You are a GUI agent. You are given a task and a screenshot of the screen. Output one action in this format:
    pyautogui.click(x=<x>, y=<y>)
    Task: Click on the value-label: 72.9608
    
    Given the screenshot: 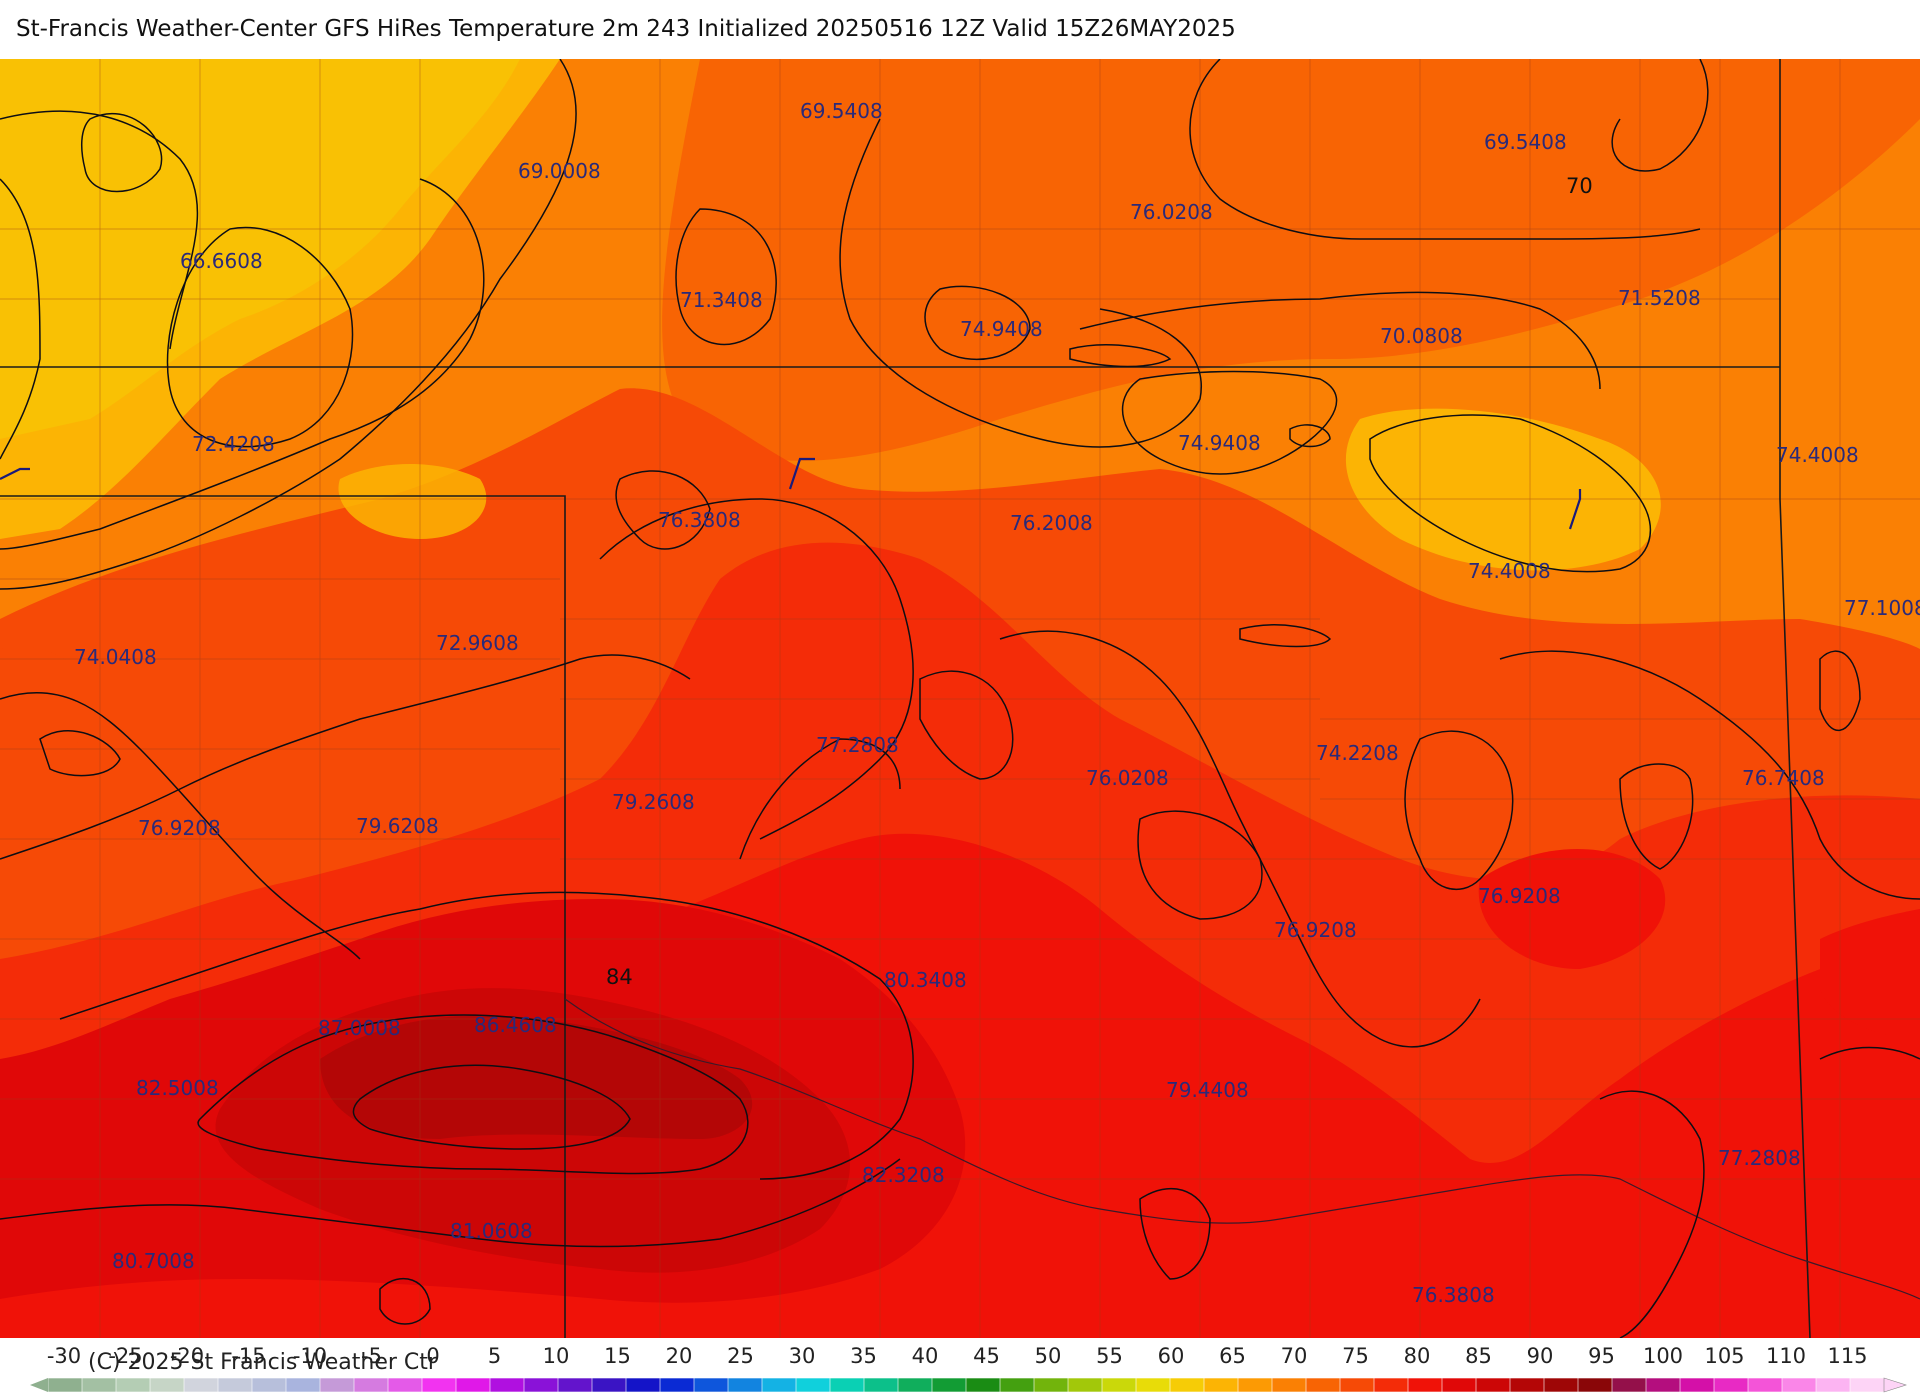 What is the action you would take?
    pyautogui.click(x=477, y=643)
    